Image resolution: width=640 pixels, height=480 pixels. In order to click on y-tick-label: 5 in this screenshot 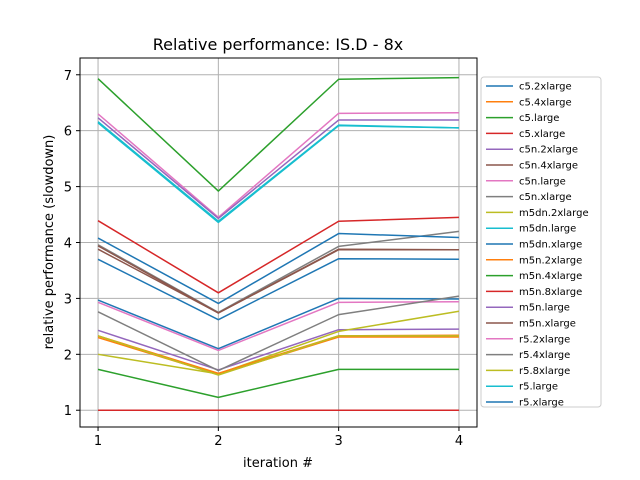, I will do `click(68, 188)`.